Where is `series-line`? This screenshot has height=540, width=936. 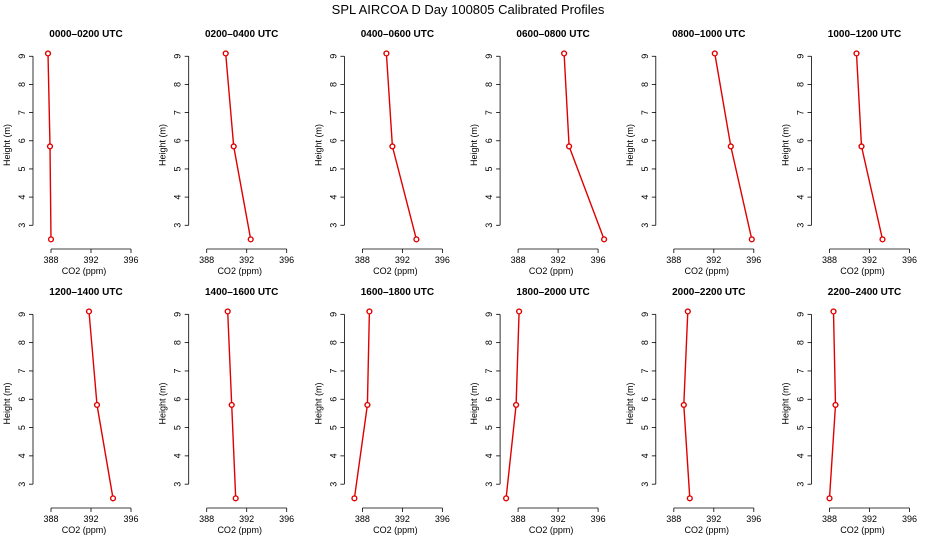
series-line is located at coordinates (238, 146).